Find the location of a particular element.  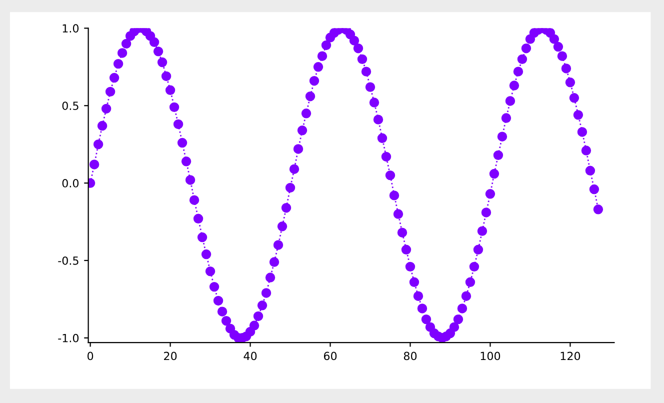

y-tick-label: 1.0 is located at coordinates (70, 28).